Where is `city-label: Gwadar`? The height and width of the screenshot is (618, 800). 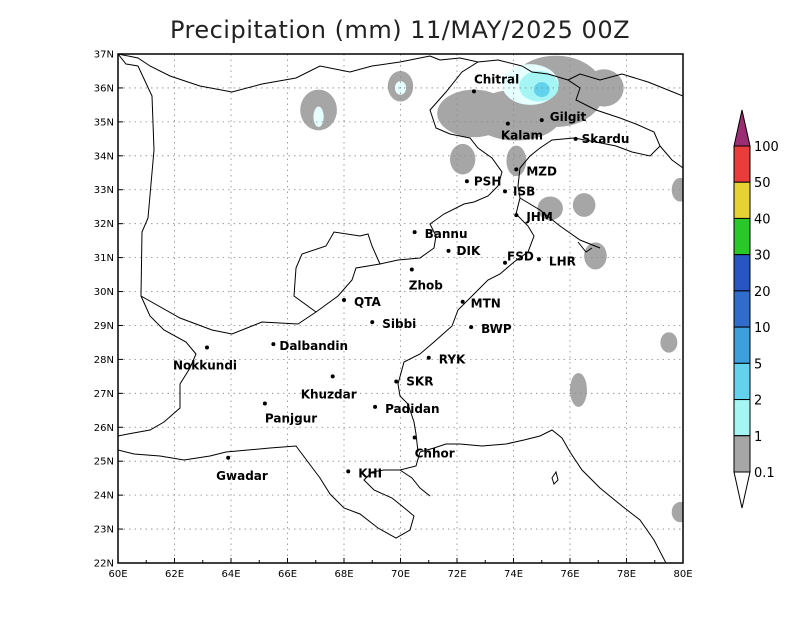 city-label: Gwadar is located at coordinates (242, 476).